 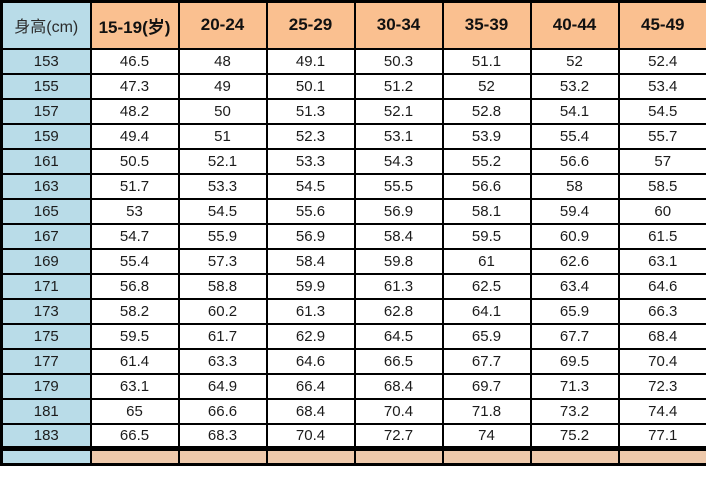 I want to click on weight-cell: 72.3, so click(x=661, y=386).